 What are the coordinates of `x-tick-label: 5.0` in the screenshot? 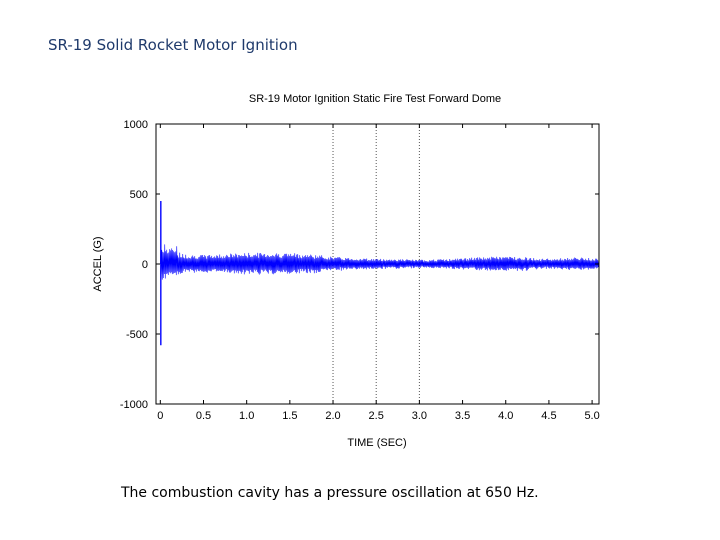 It's located at (591, 416).